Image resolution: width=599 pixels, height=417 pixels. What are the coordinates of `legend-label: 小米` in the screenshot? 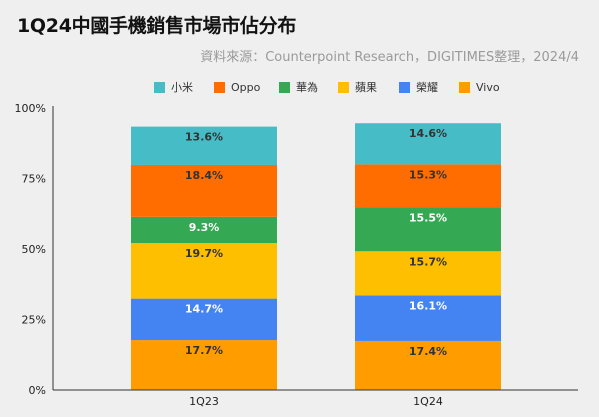 It's located at (182, 87).